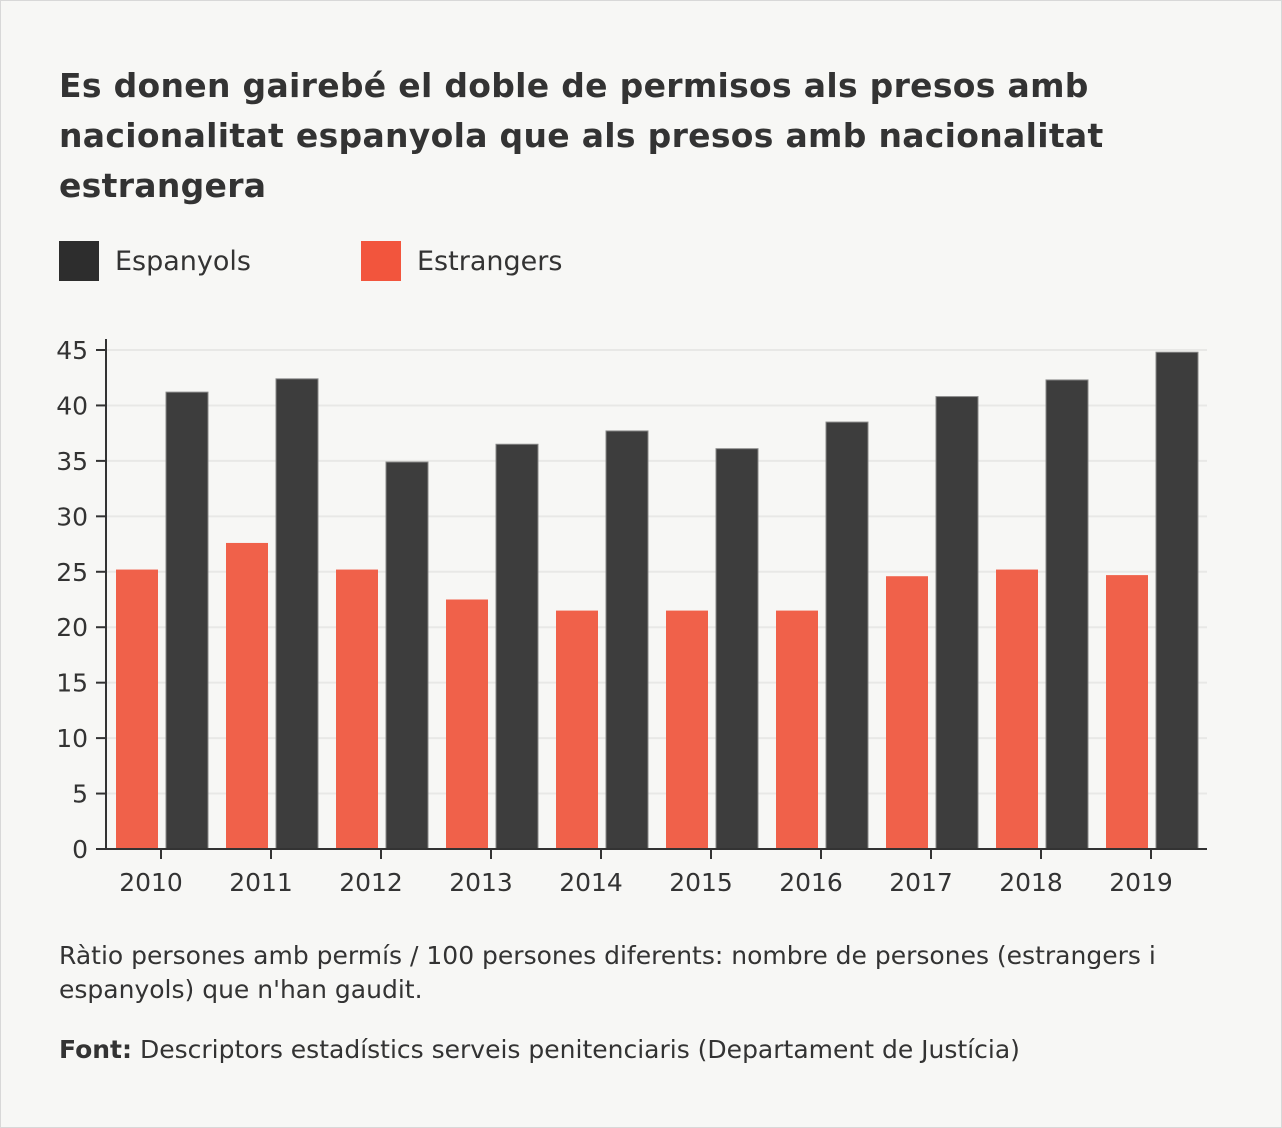 The image size is (1282, 1128). What do you see at coordinates (381, 261) in the screenshot?
I see `legend-swatch-estrangers` at bounding box center [381, 261].